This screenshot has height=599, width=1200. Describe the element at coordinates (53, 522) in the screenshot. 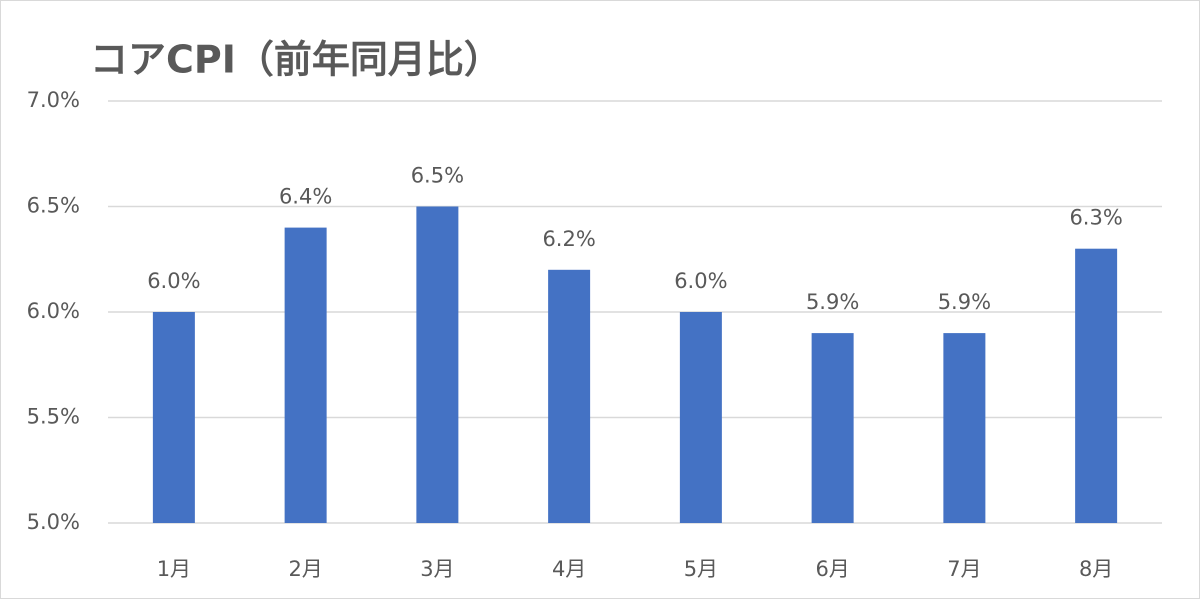

I see `y-tick-label: 5.0%` at that location.